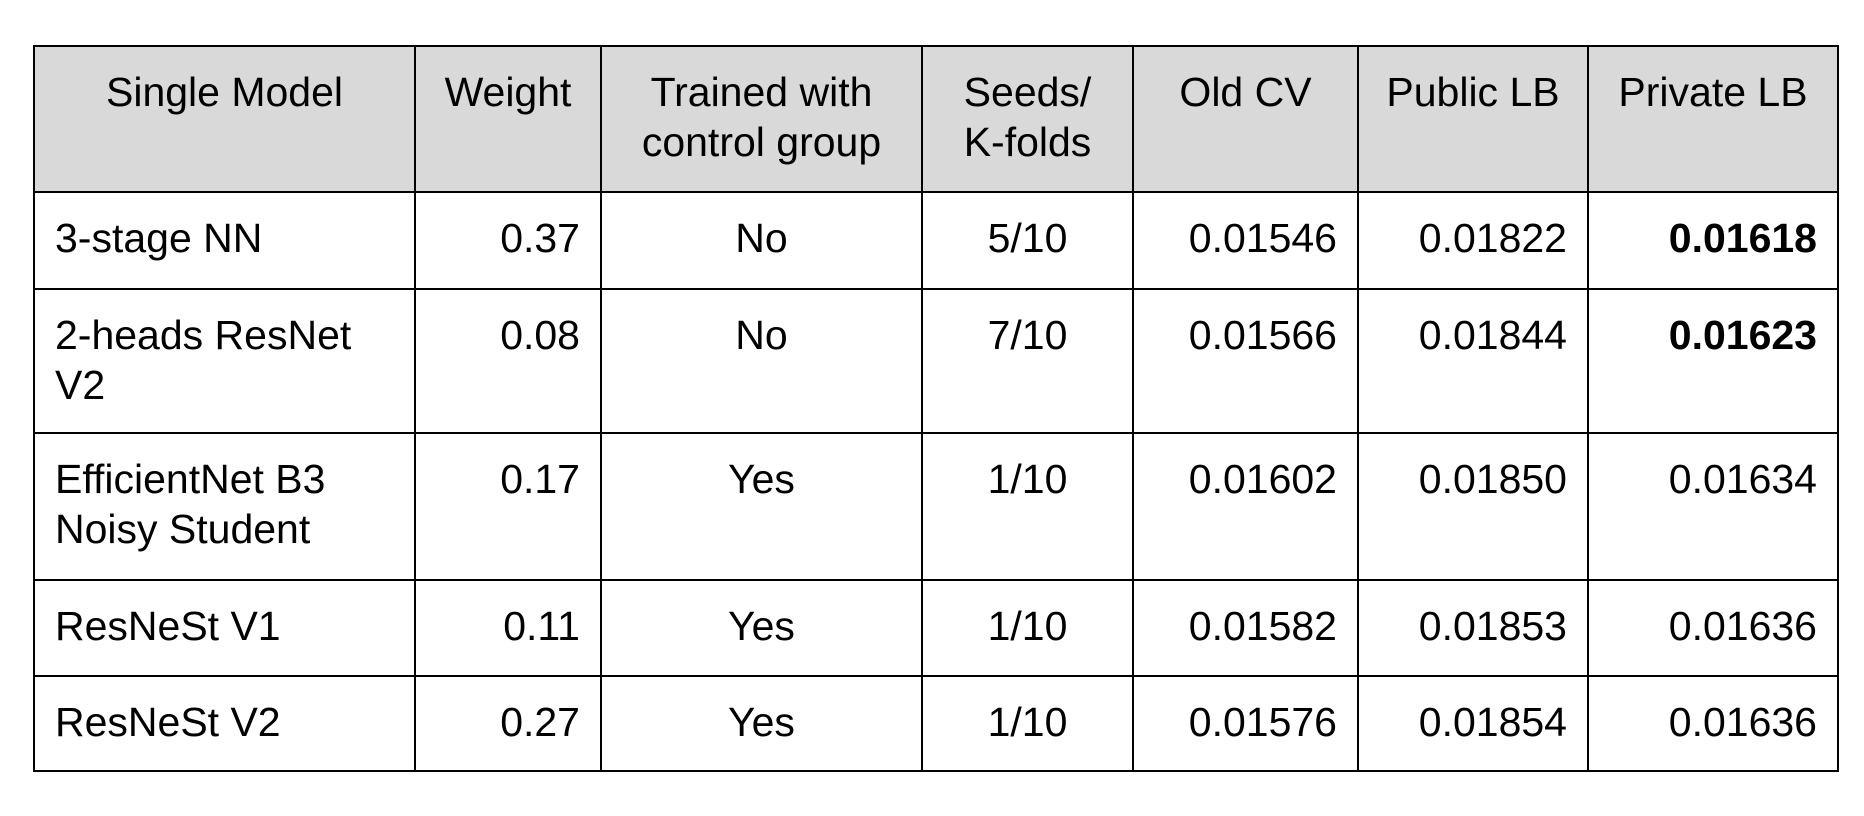  I want to click on cell: 0.01602, so click(1245, 506).